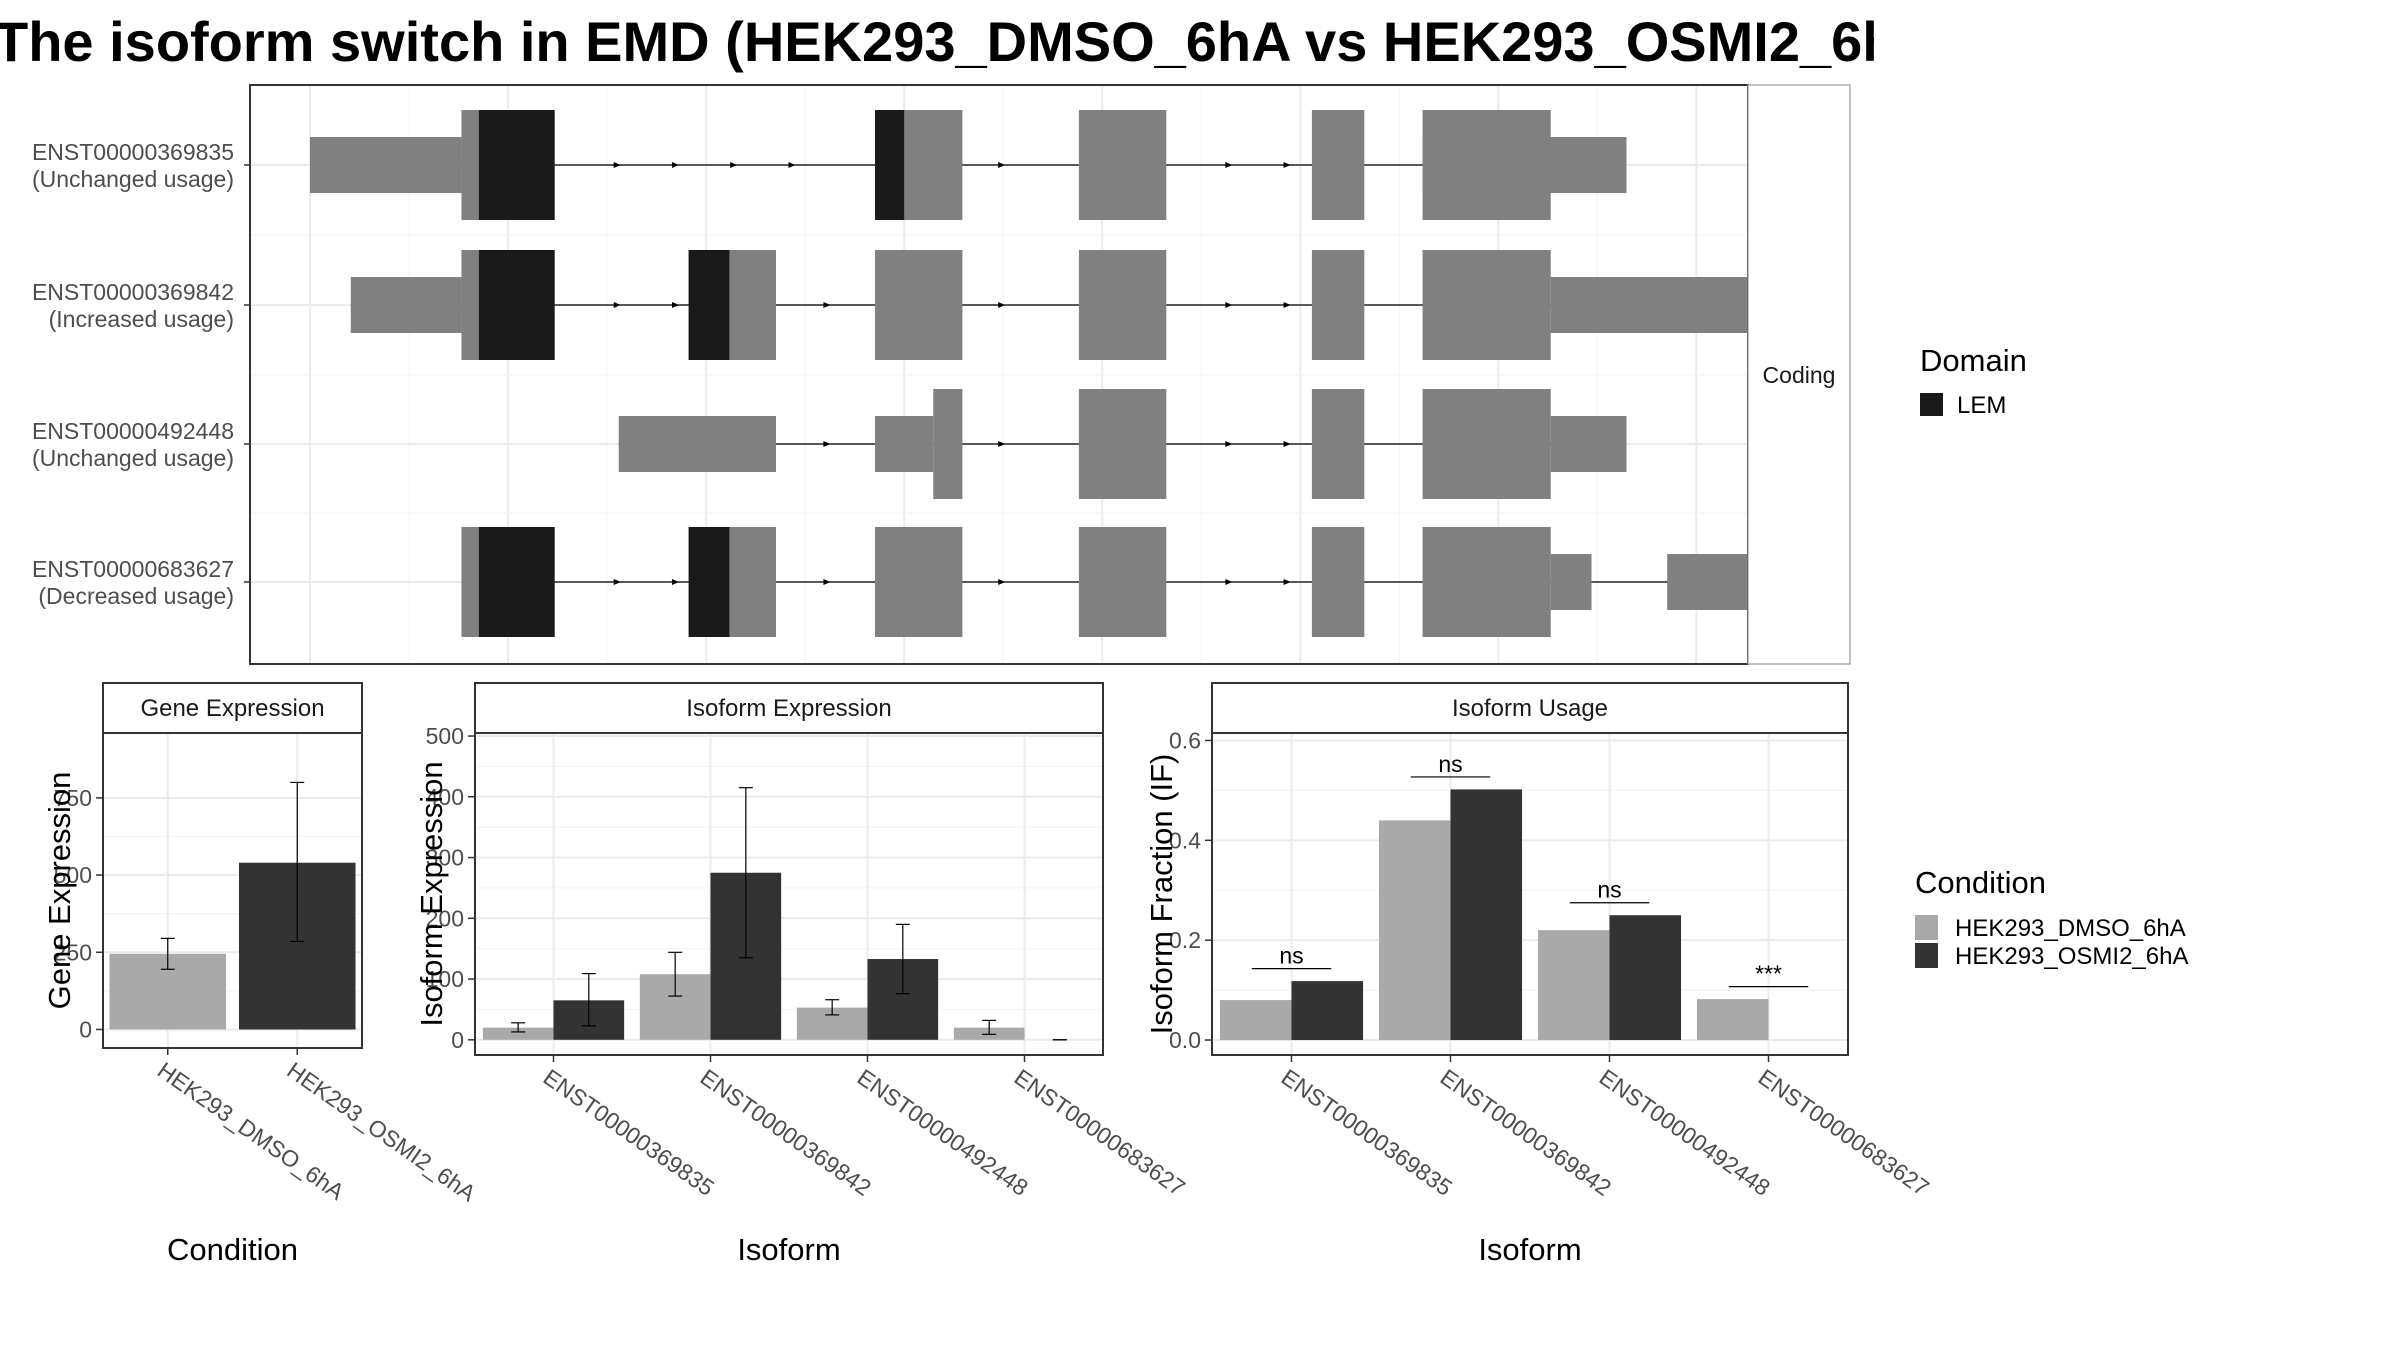 The width and height of the screenshot is (2400, 1350). I want to click on transcript-id-label: ENST00000683627, so click(133, 569).